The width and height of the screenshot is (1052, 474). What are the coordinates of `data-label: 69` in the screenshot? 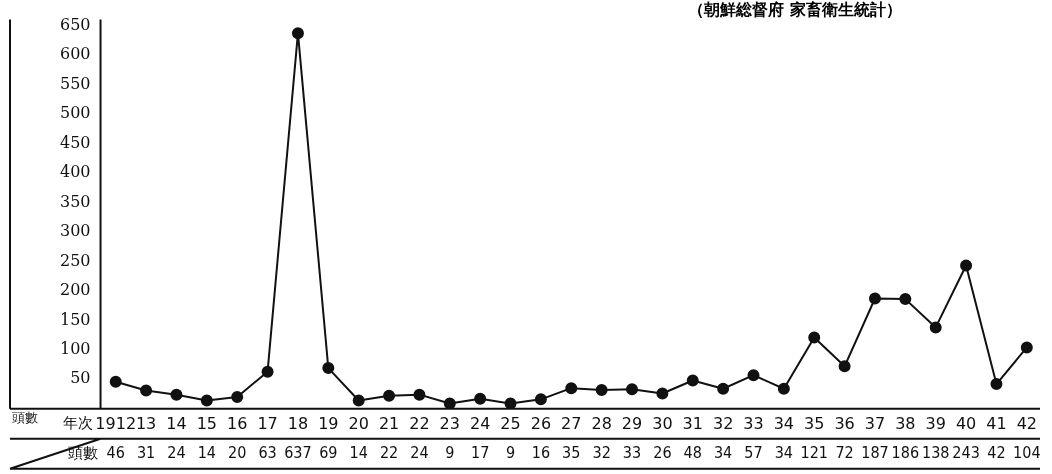 It's located at (328, 452).